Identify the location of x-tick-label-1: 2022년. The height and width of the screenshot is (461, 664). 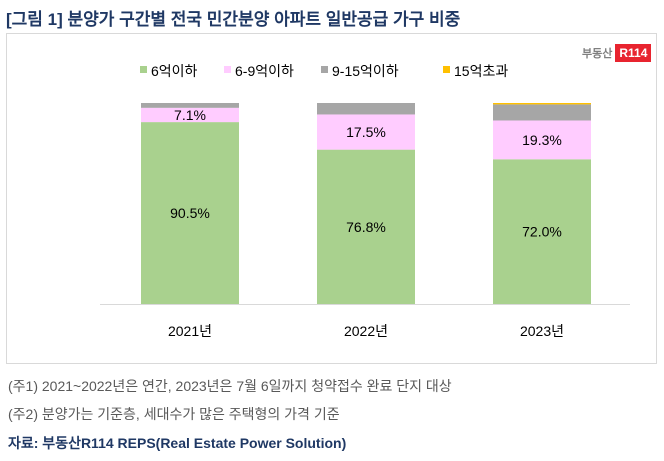
(366, 331).